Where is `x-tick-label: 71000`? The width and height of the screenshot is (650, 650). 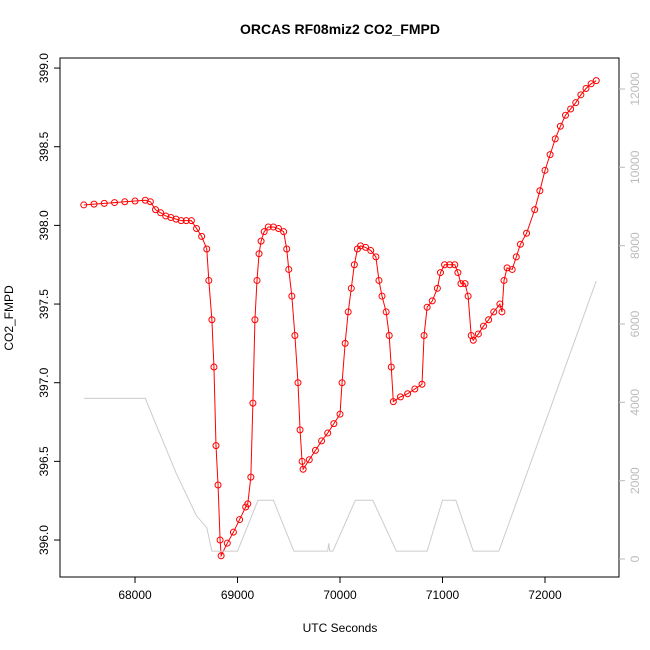
x-tick-label: 71000 is located at coordinates (443, 595).